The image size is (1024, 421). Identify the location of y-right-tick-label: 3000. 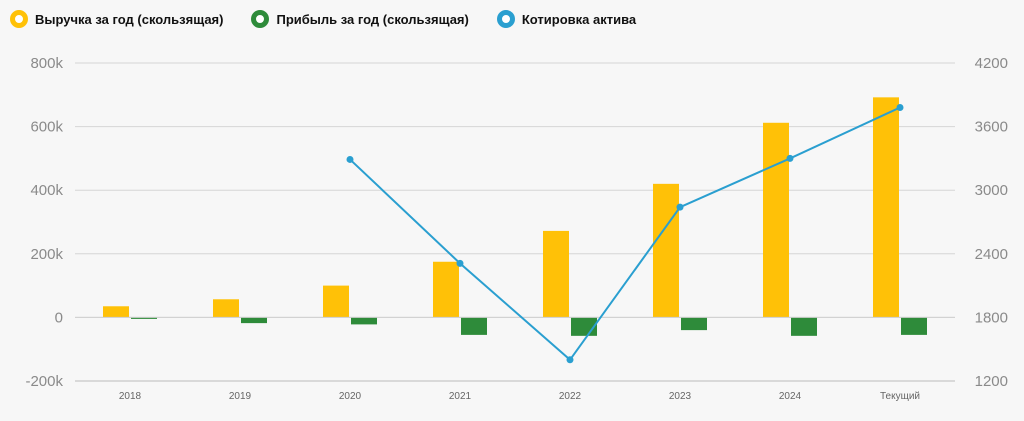
(991, 190).